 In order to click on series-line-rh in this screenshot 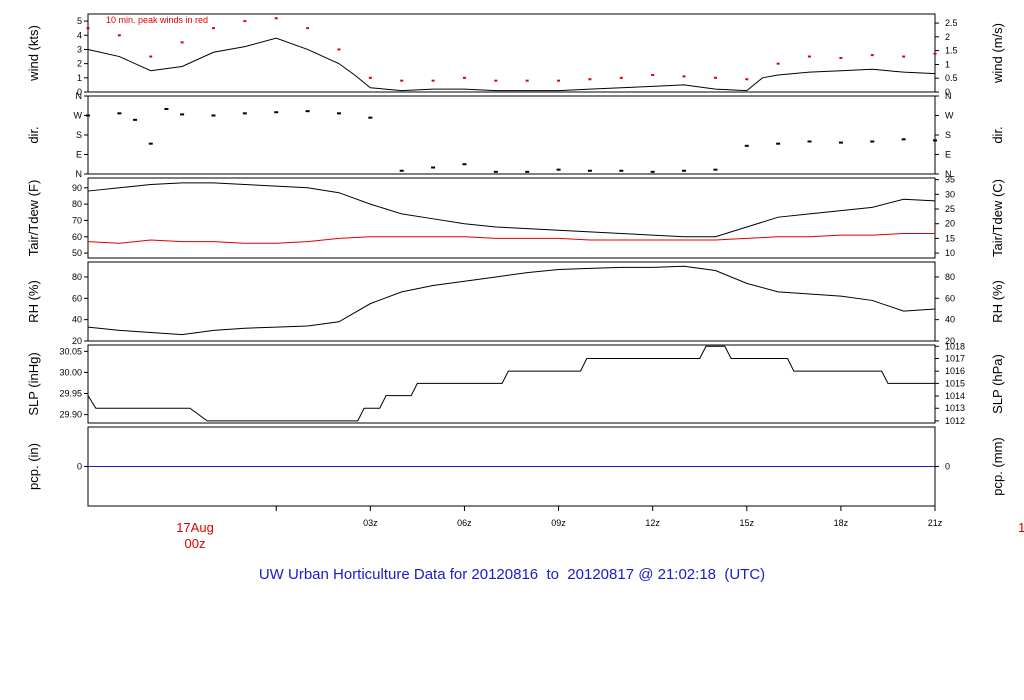, I will do `click(511, 300)`.